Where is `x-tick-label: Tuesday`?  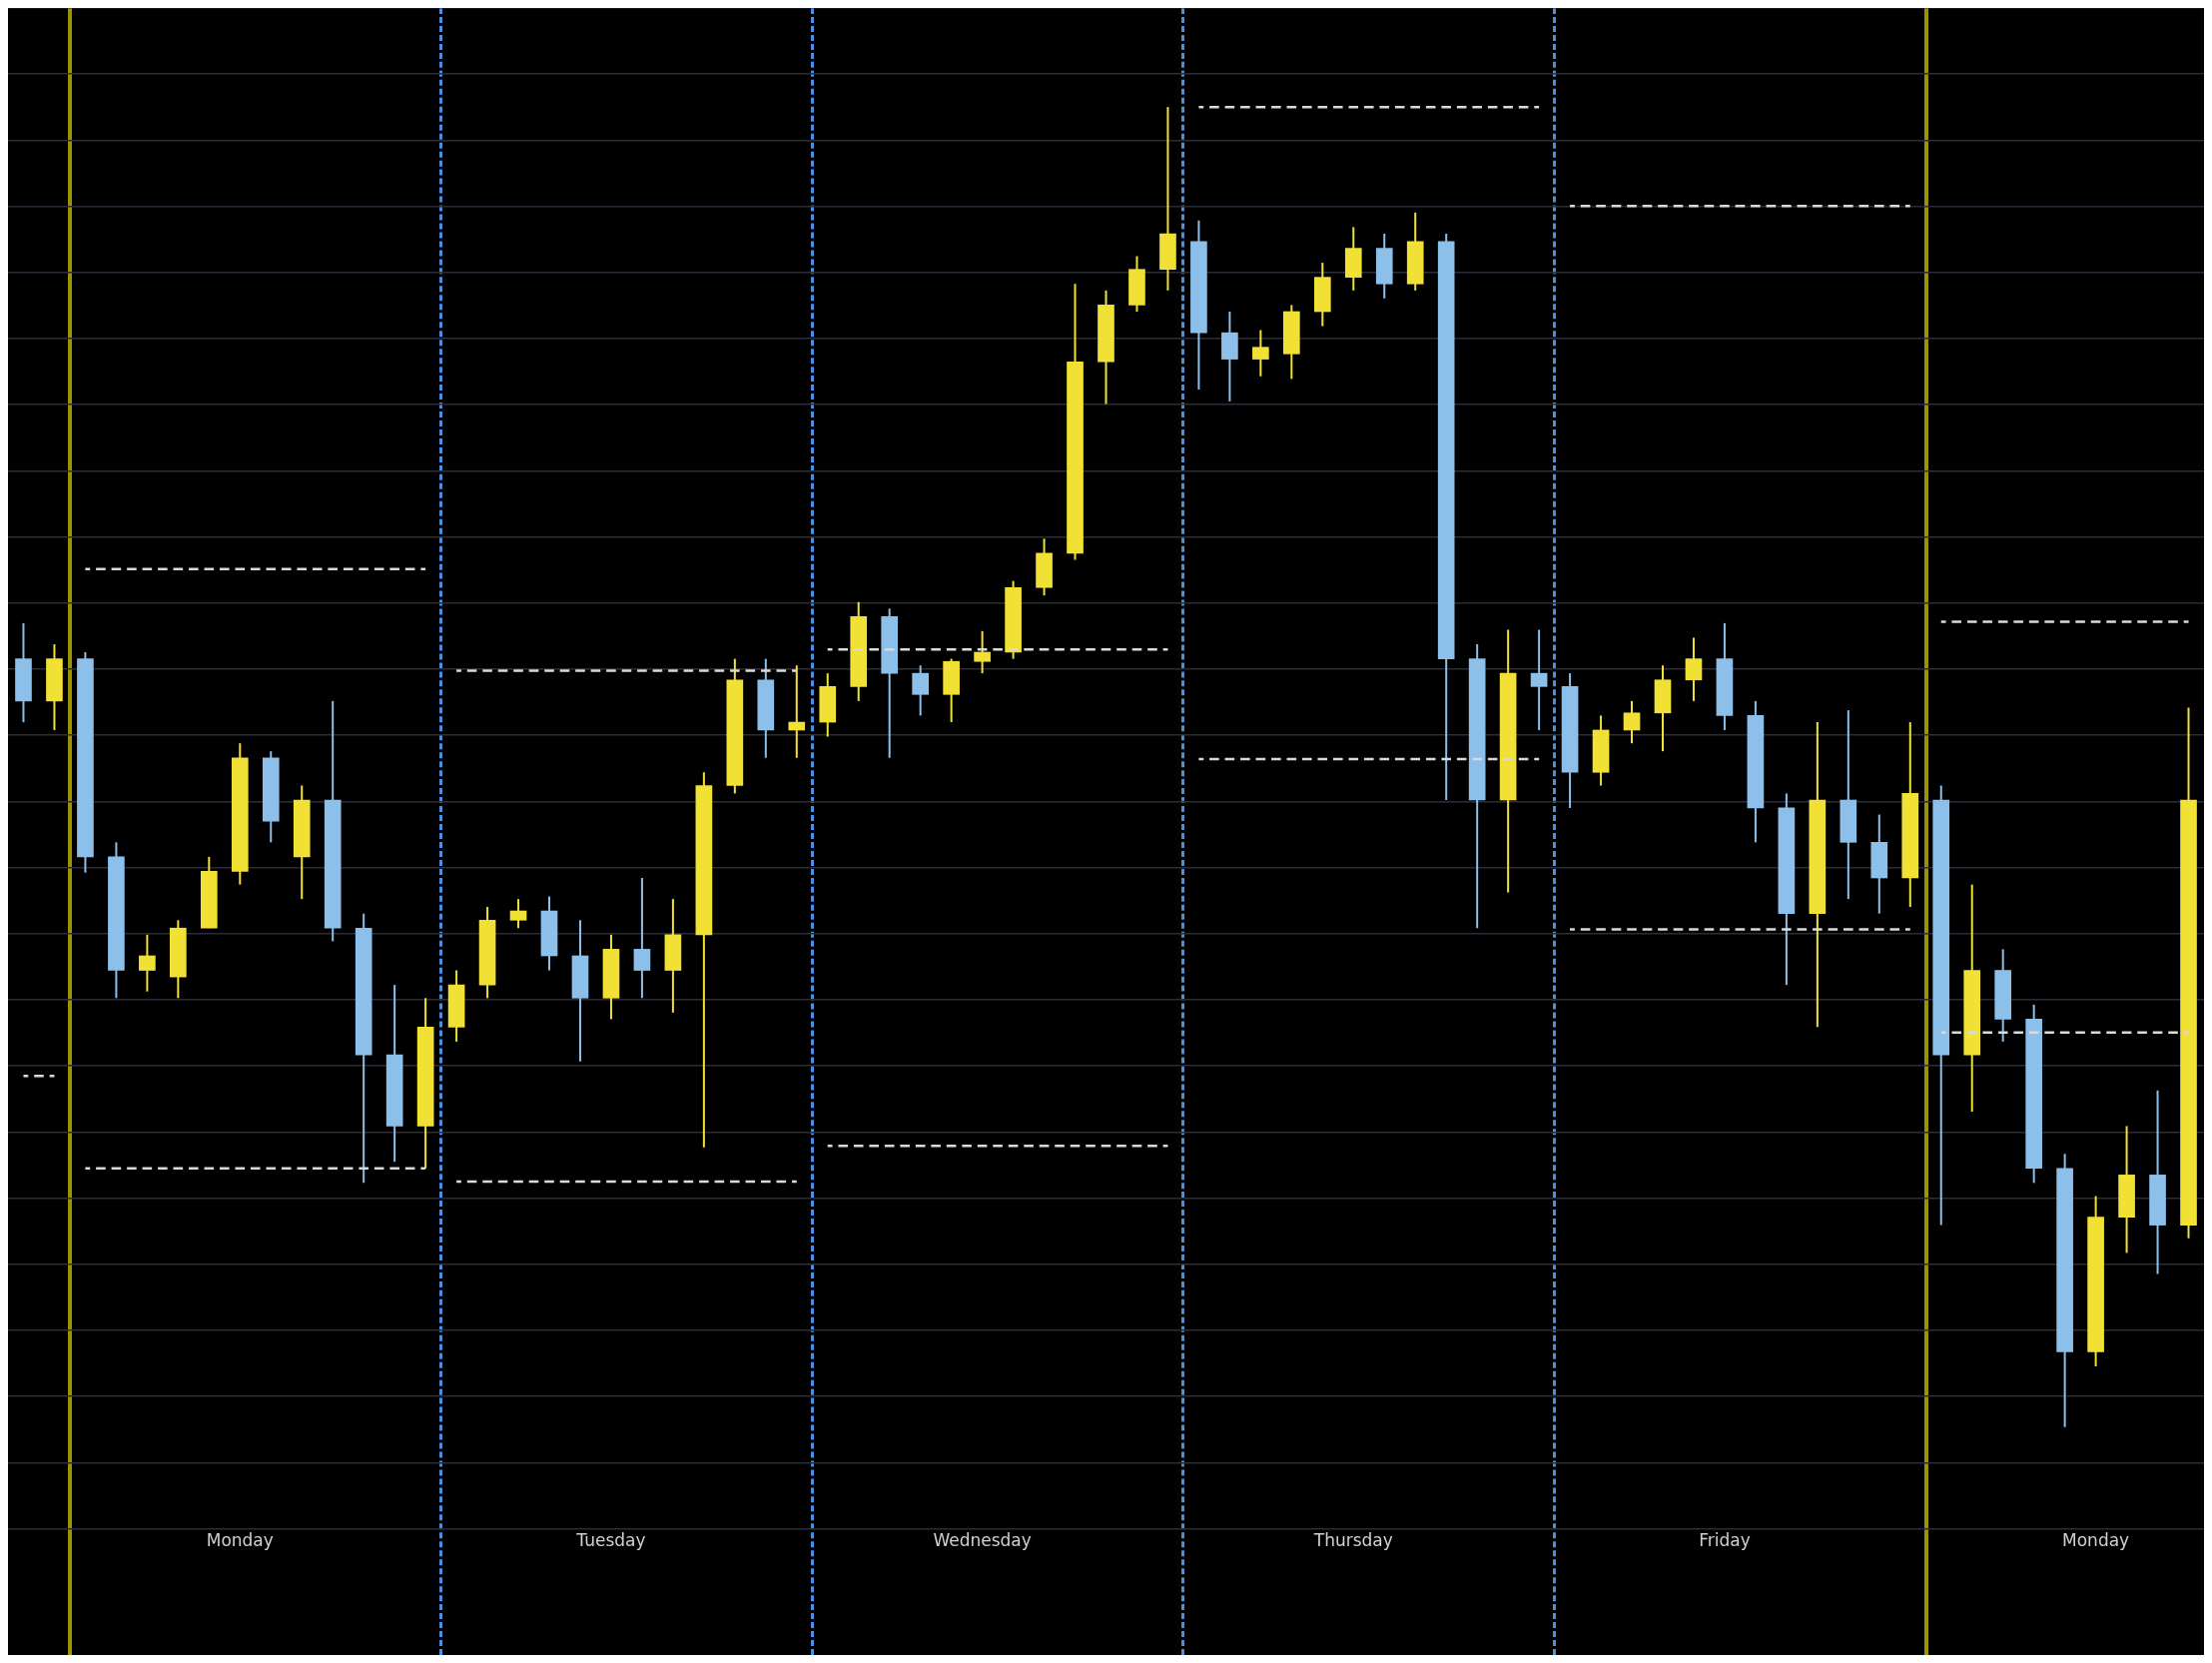 x-tick-label: Tuesday is located at coordinates (610, 1541).